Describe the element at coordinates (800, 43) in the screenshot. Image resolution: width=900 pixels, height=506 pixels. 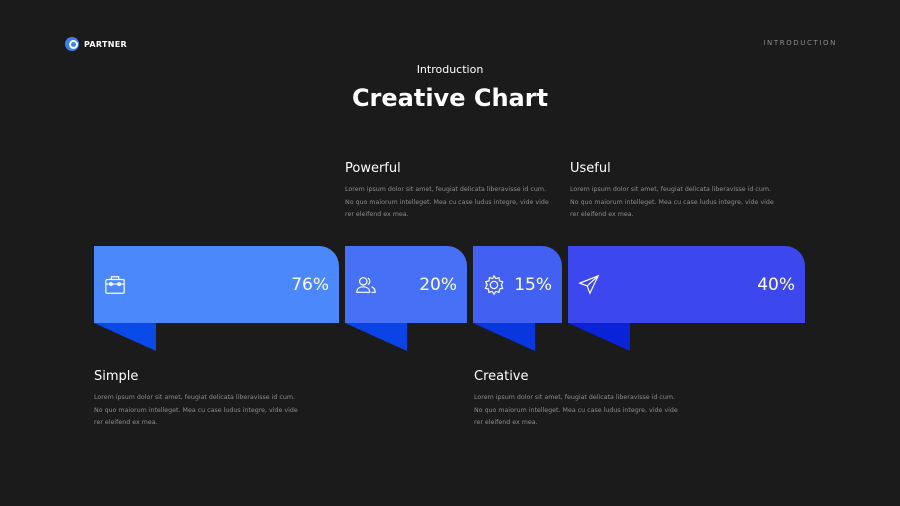
I see `section-label: INTRODUCTION` at that location.